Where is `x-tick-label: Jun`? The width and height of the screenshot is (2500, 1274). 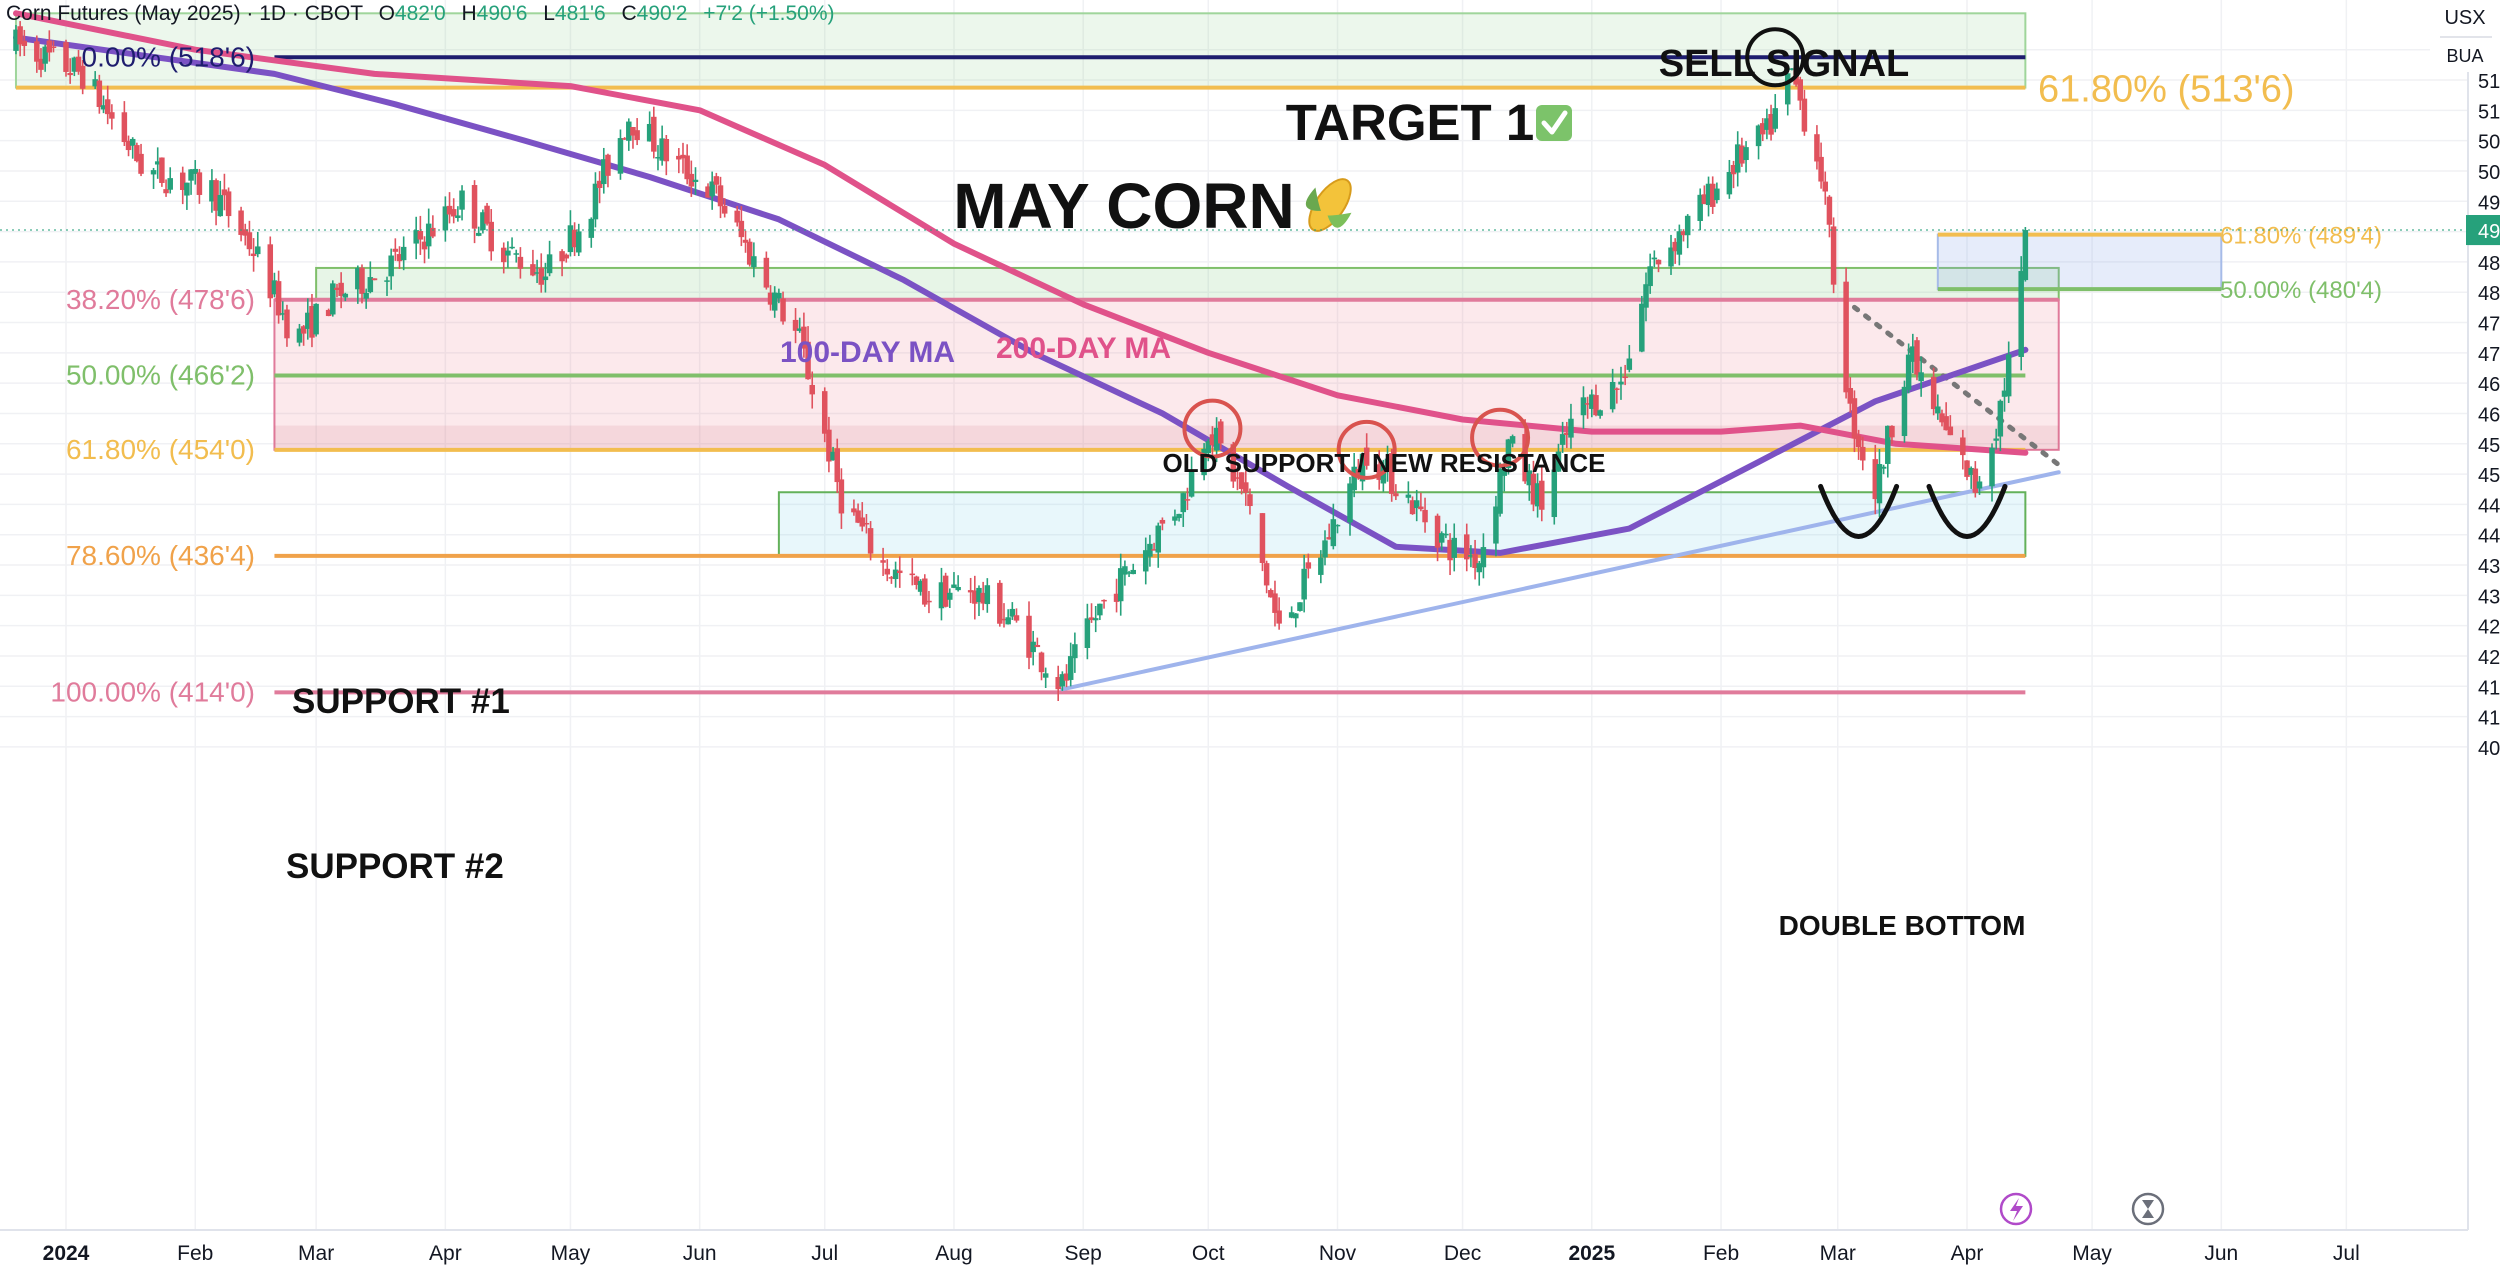
x-tick-label: Jun is located at coordinates (2221, 1253).